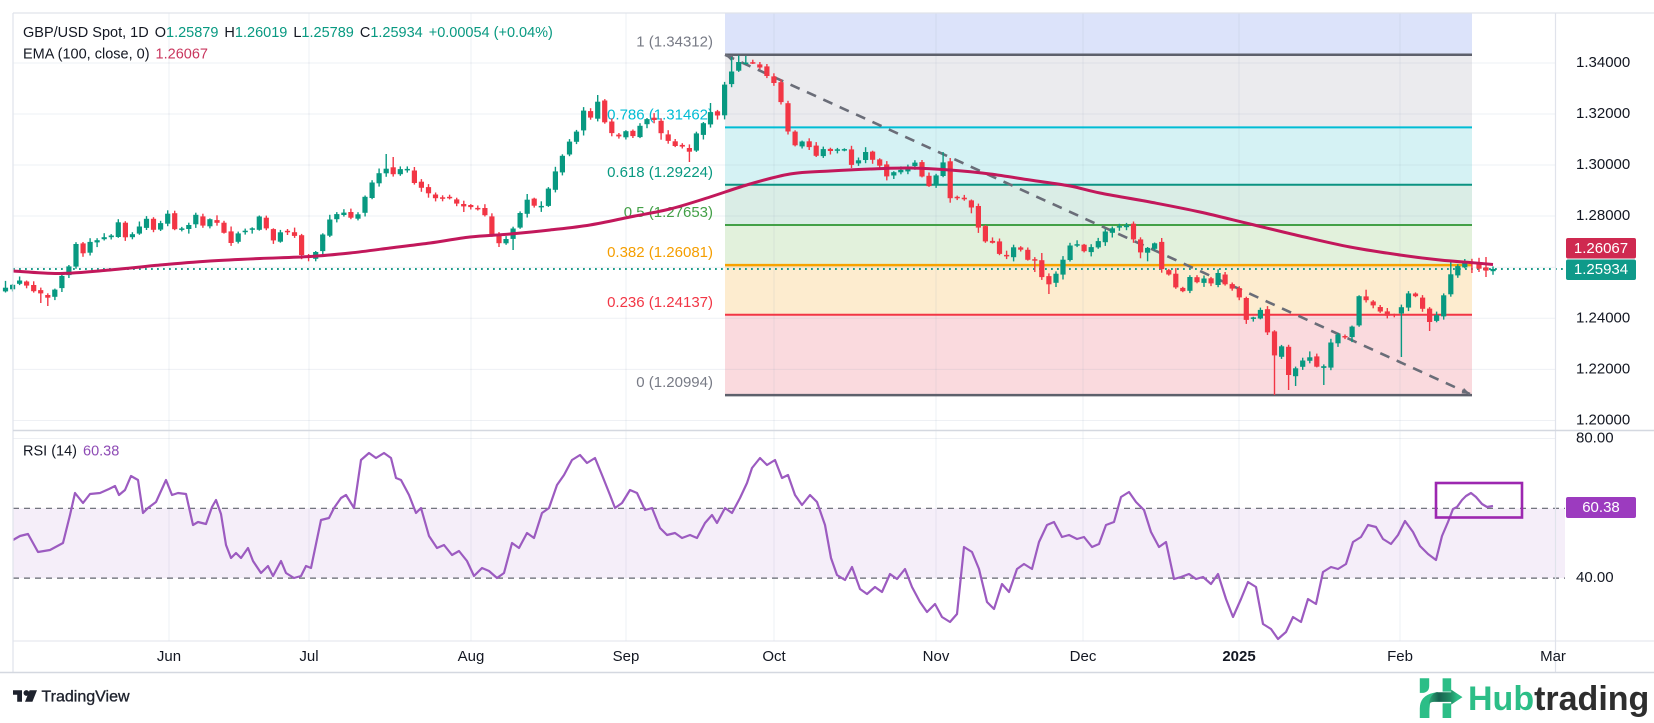 This screenshot has width=1654, height=723. I want to click on svg-text: 0.5 (1.27653), so click(668, 212).